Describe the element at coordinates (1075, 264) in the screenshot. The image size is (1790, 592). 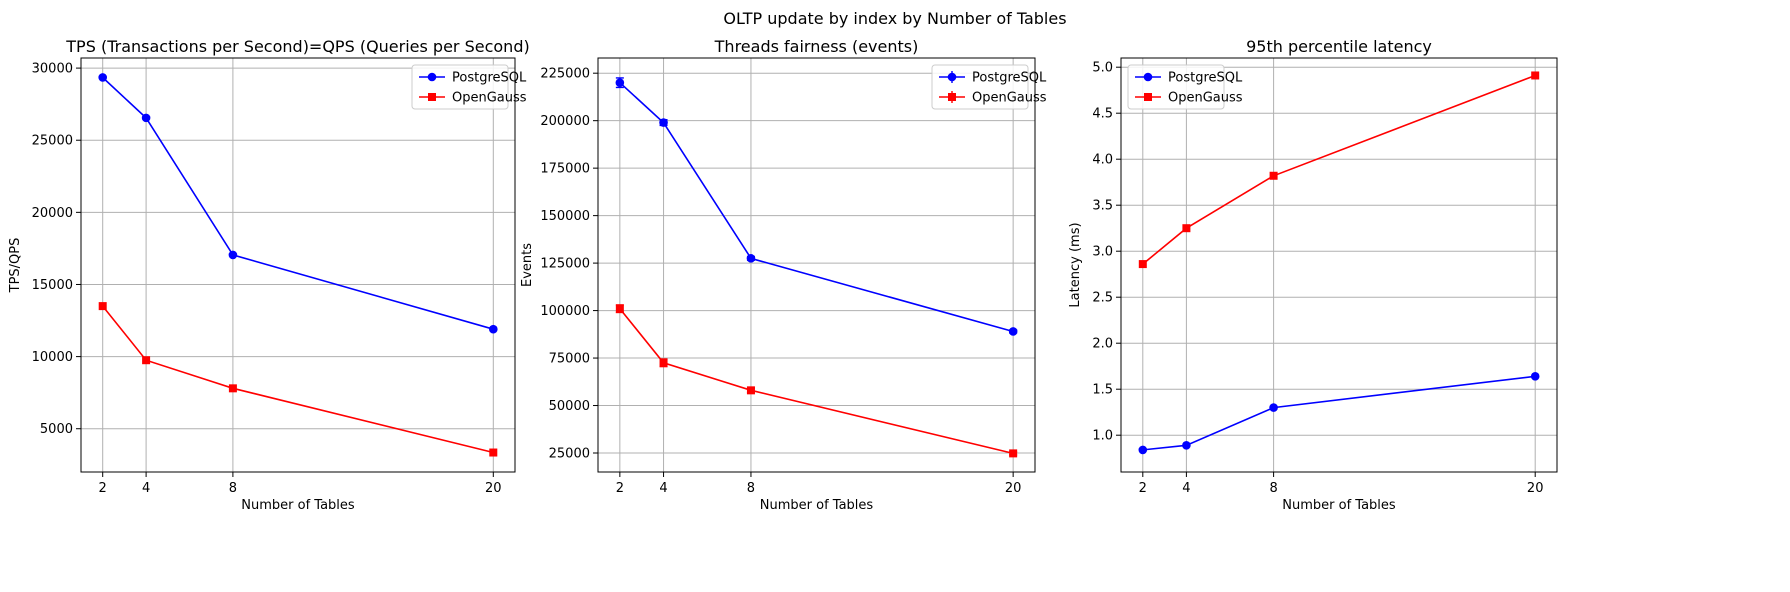
I see `y-axis-label: Latency (ms)` at that location.